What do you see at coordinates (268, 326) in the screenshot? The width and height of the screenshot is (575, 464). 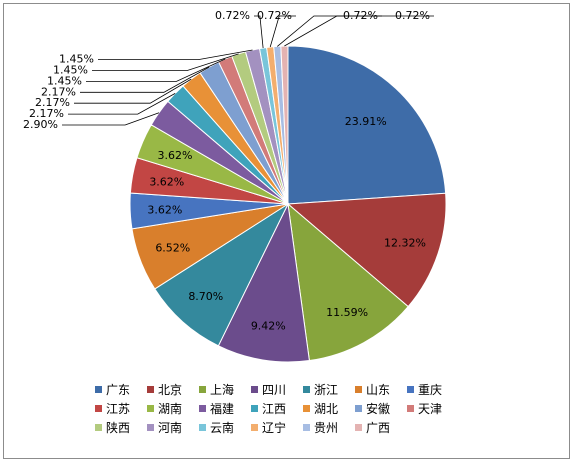 I see `data-label-4: 9.42%` at bounding box center [268, 326].